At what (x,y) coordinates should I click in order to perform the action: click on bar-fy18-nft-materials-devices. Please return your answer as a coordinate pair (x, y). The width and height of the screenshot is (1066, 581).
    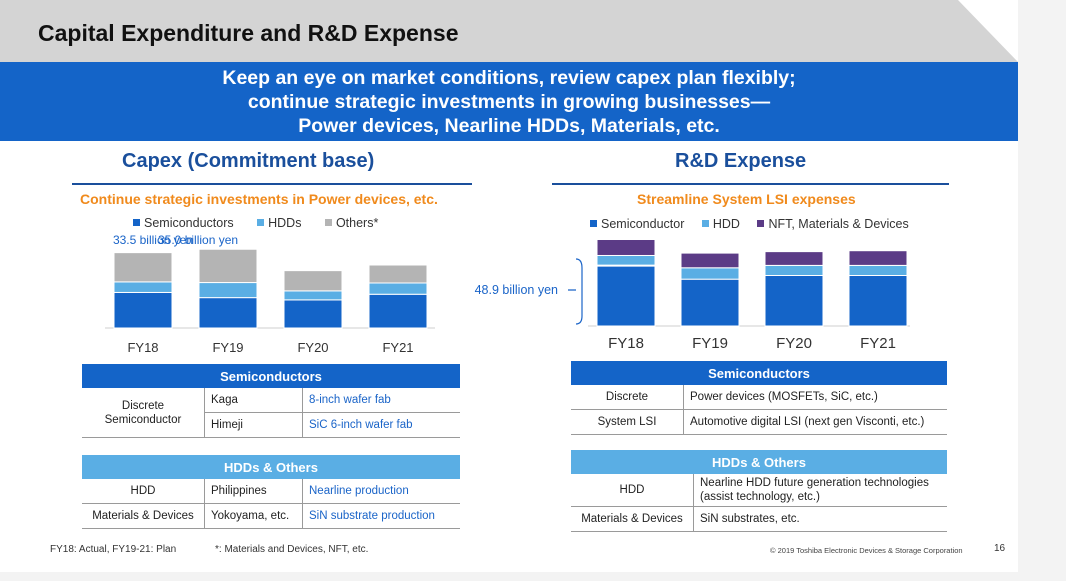
    Looking at the image, I should click on (626, 247).